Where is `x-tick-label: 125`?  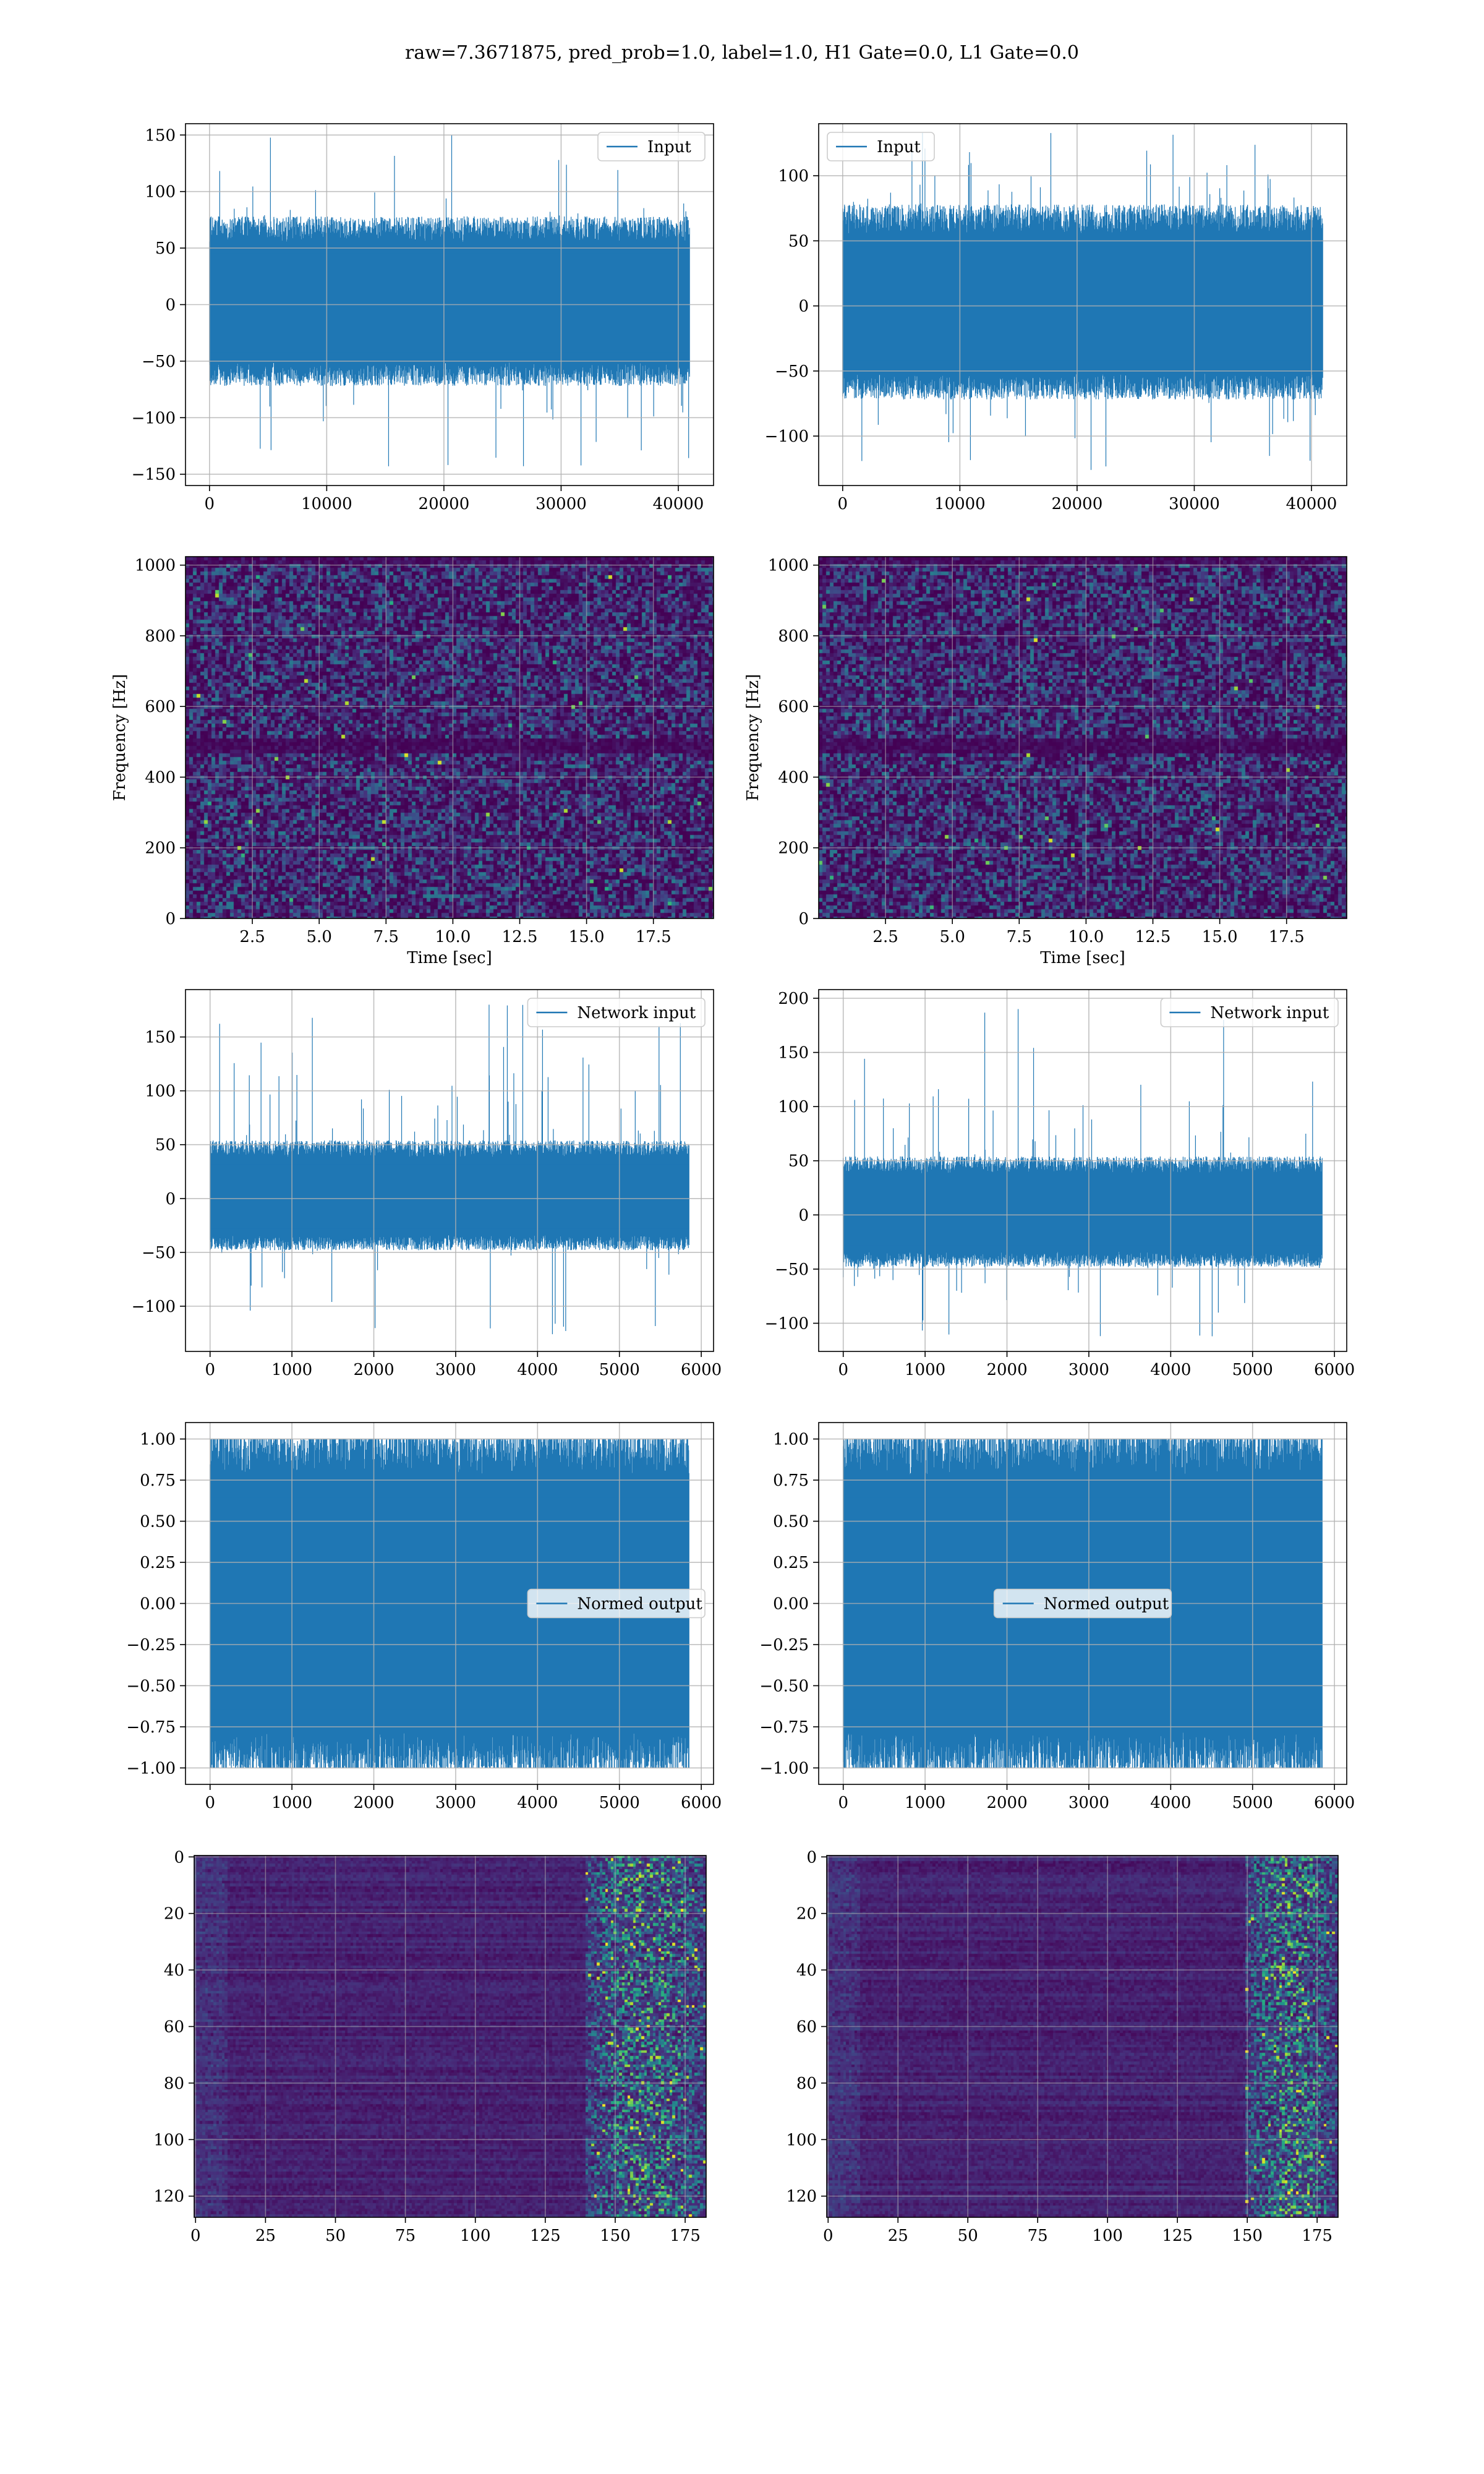 x-tick-label: 125 is located at coordinates (1177, 2236).